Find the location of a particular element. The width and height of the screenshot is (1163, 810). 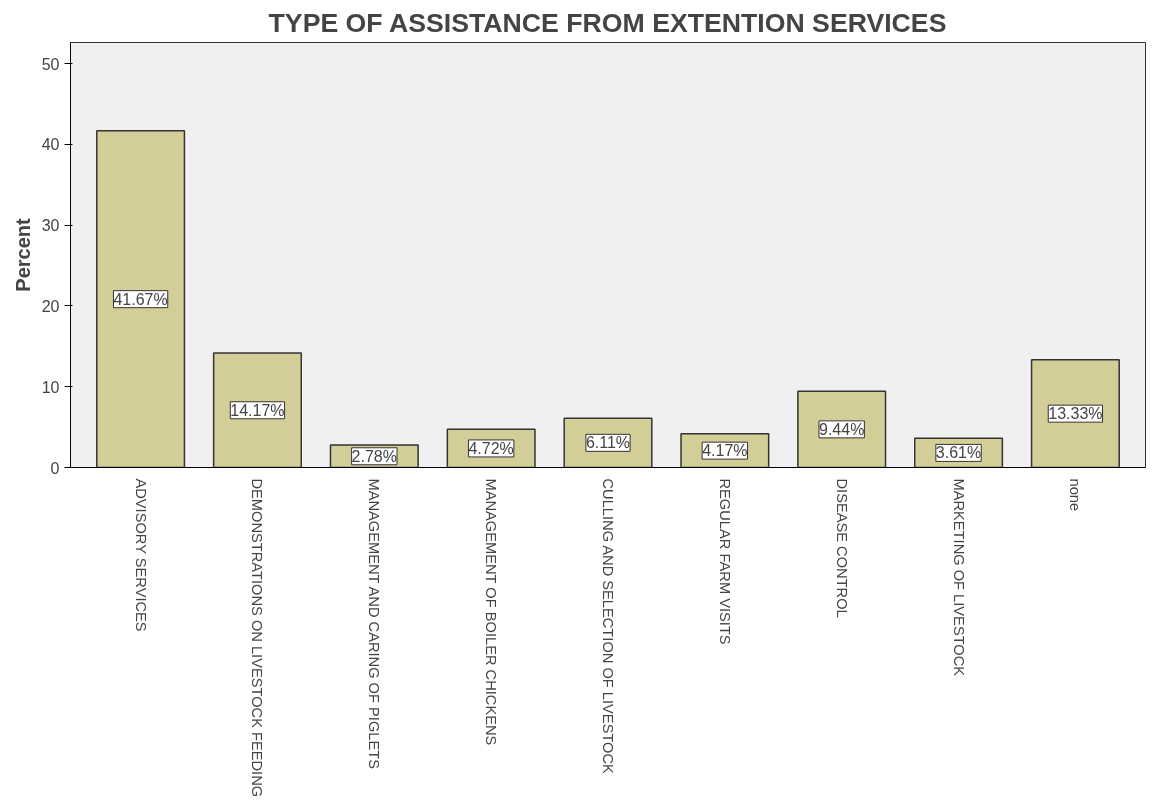

data-label: 41.67% is located at coordinates (140, 299).